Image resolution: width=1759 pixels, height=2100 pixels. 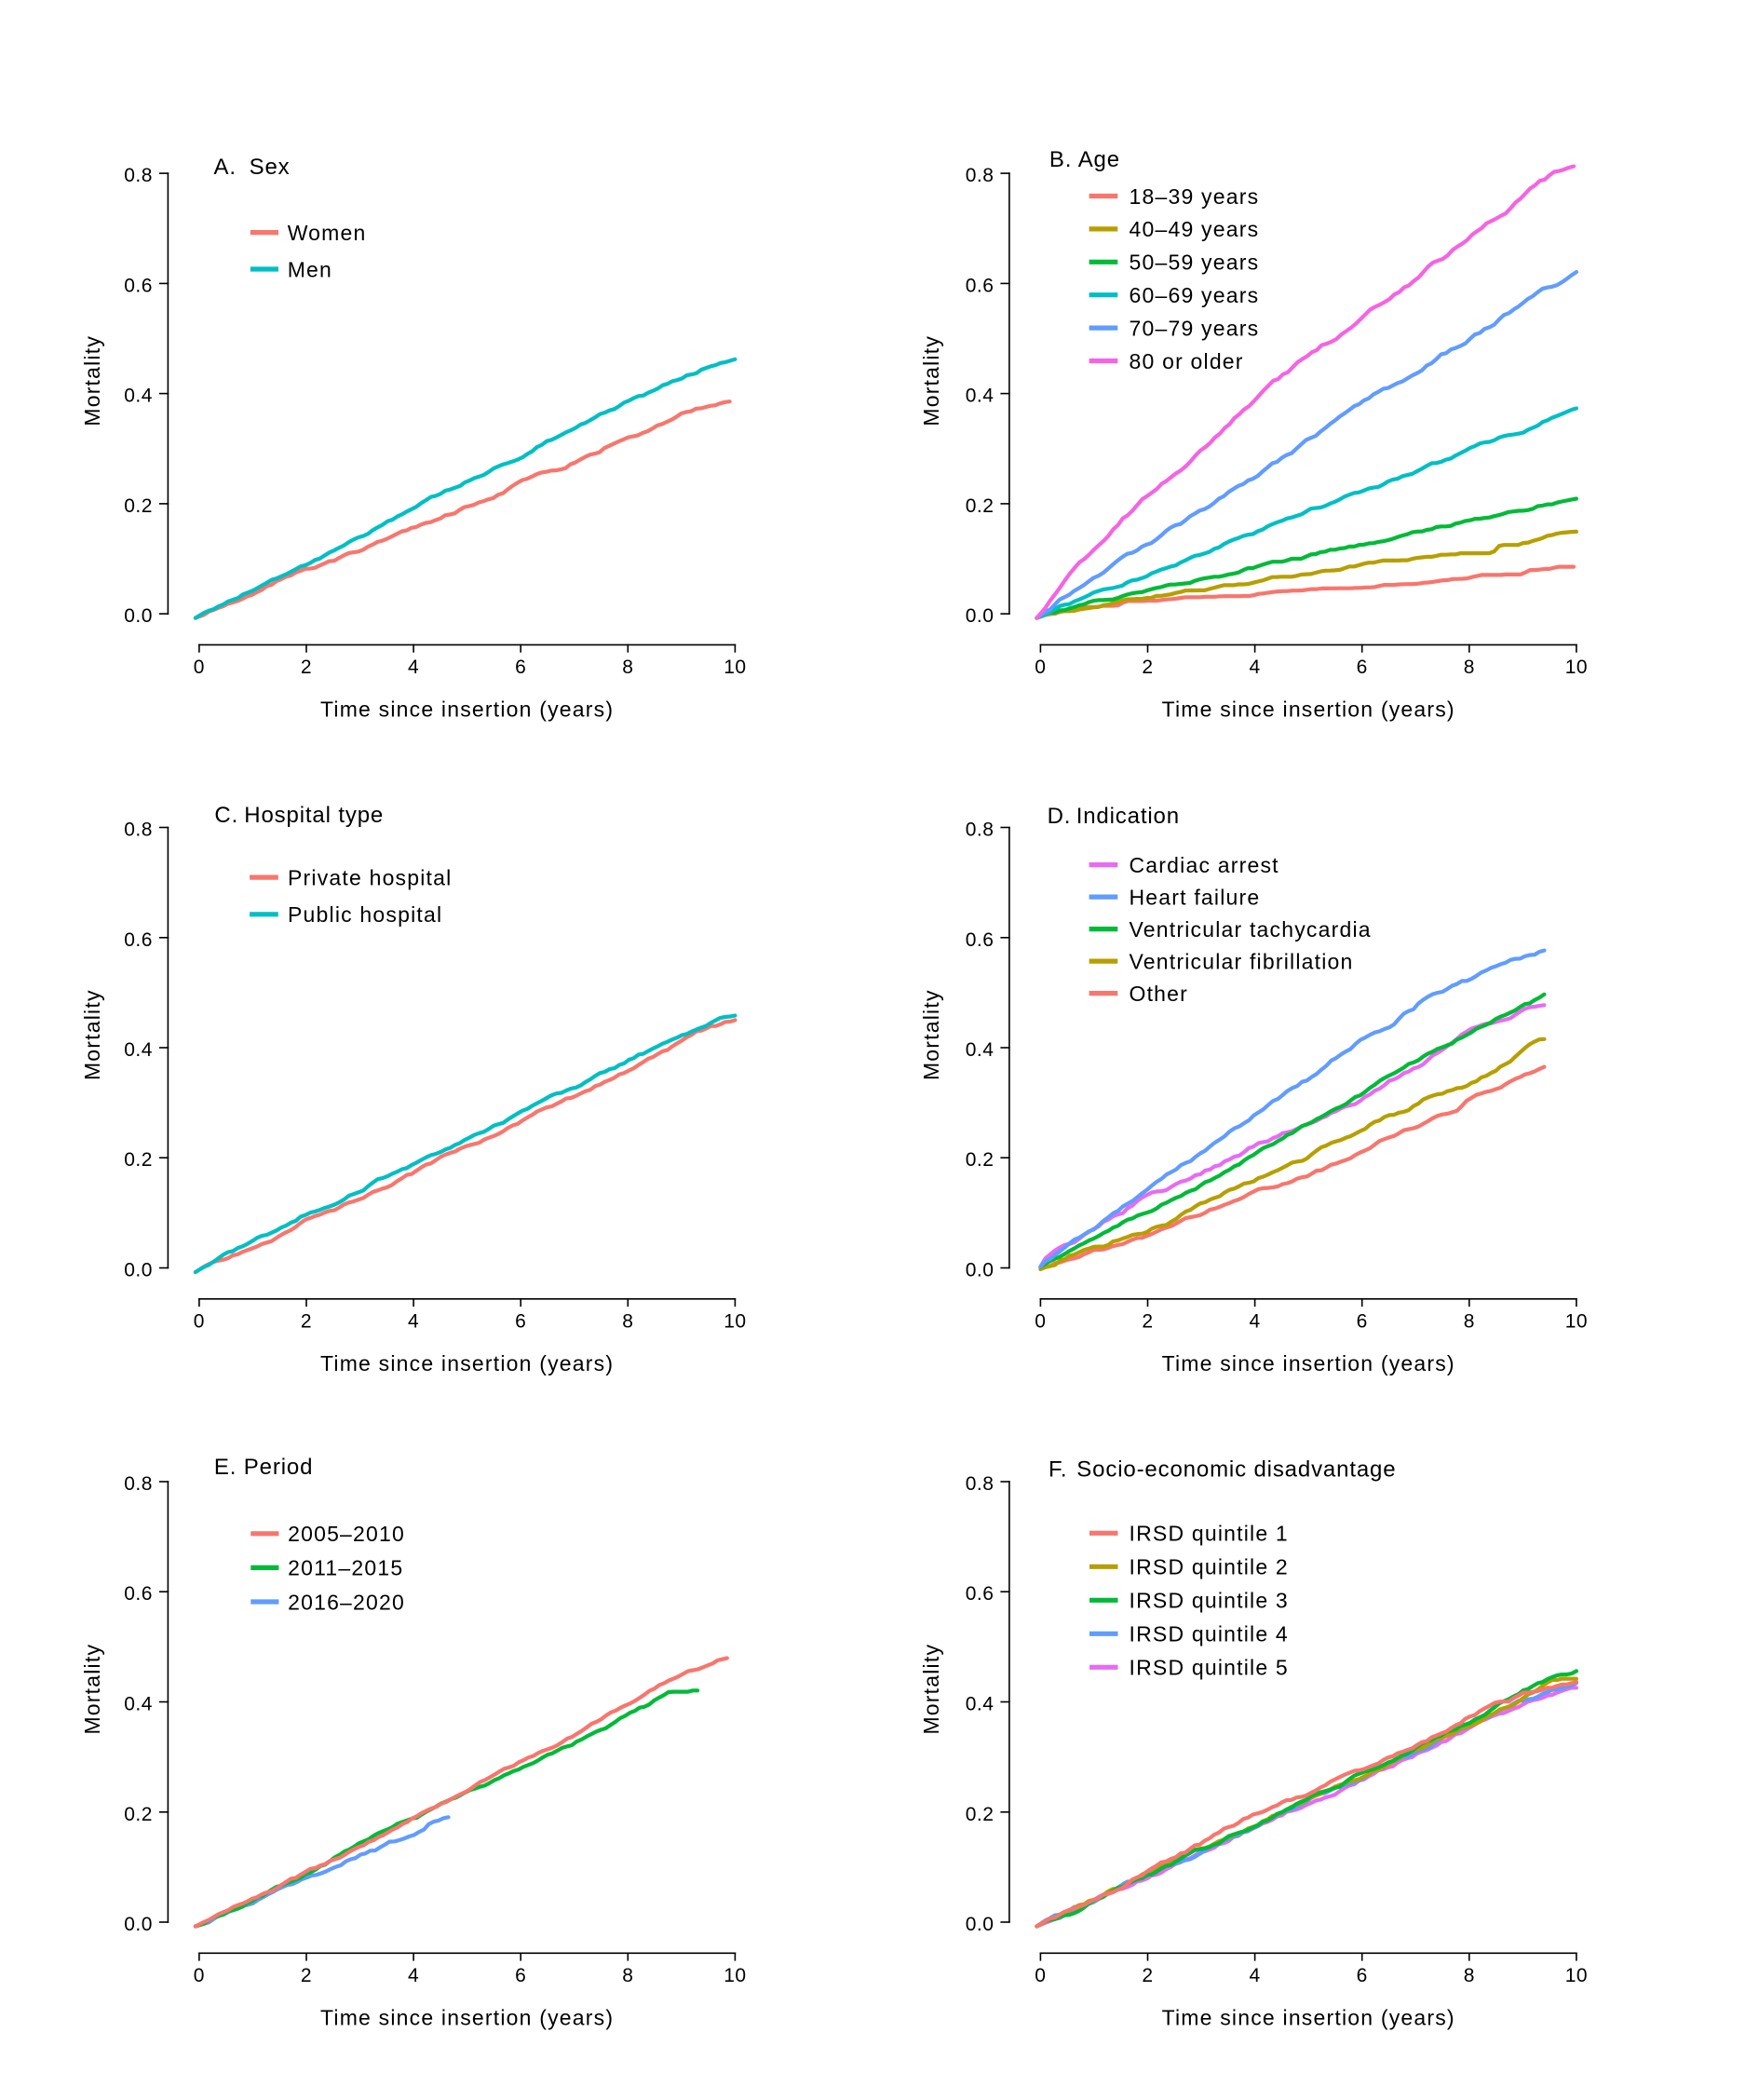 I want to click on svg-text: IRSD quintile 3, so click(x=1209, y=1601).